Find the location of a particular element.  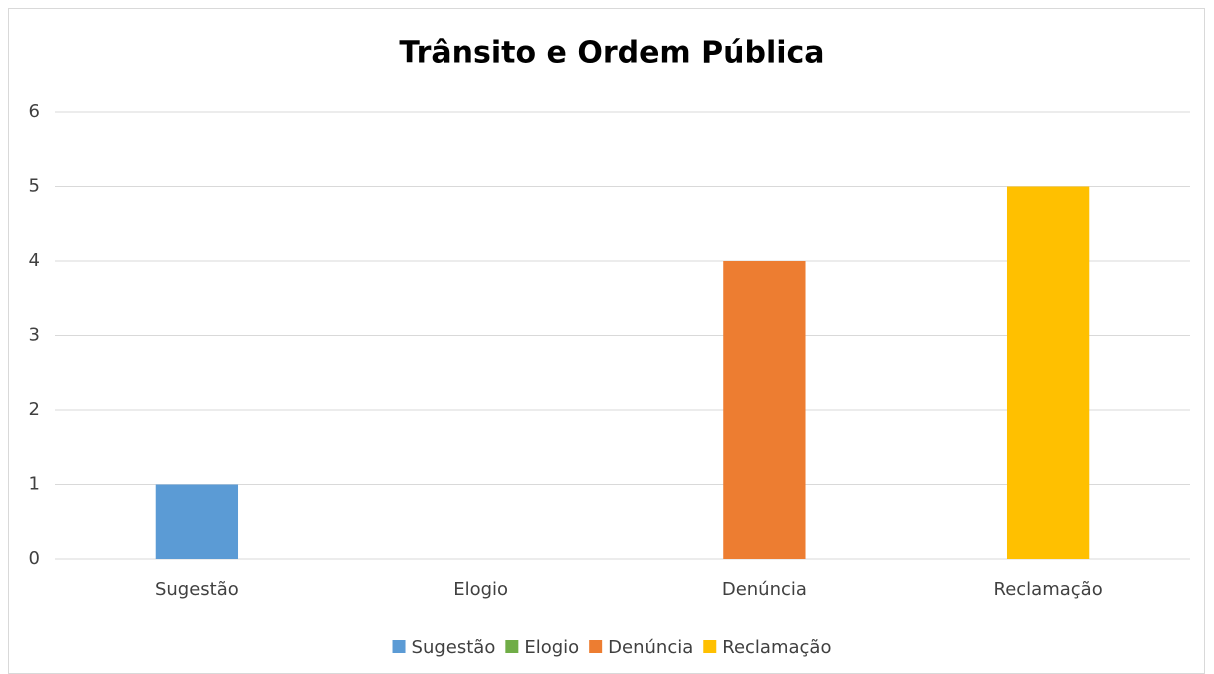

y-tick-label: 2 is located at coordinates (34, 409).